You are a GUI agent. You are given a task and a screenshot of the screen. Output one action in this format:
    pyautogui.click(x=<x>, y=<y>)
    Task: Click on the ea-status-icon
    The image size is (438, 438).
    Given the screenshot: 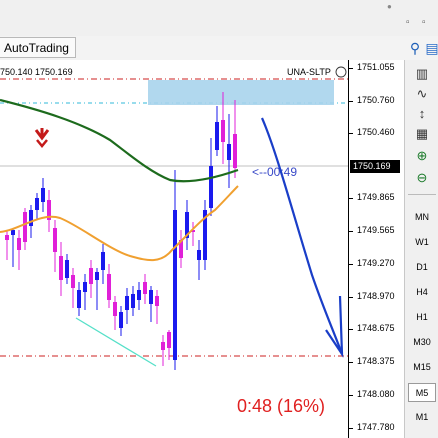 What is the action you would take?
    pyautogui.click(x=341, y=72)
    